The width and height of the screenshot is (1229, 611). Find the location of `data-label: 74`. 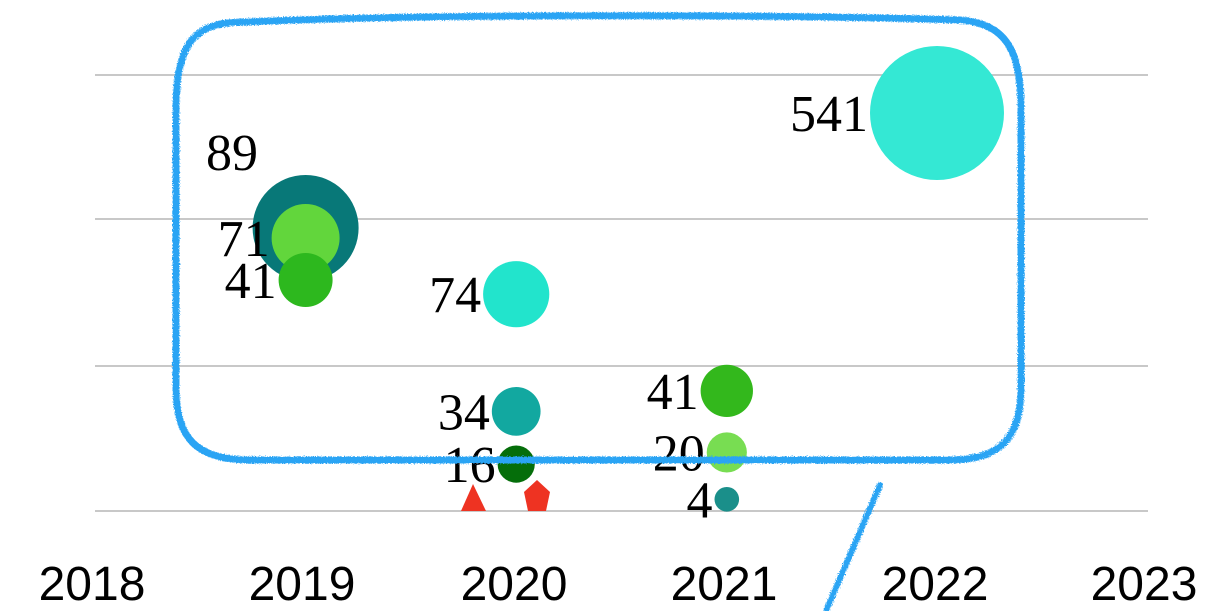

data-label: 74 is located at coordinates (455, 295).